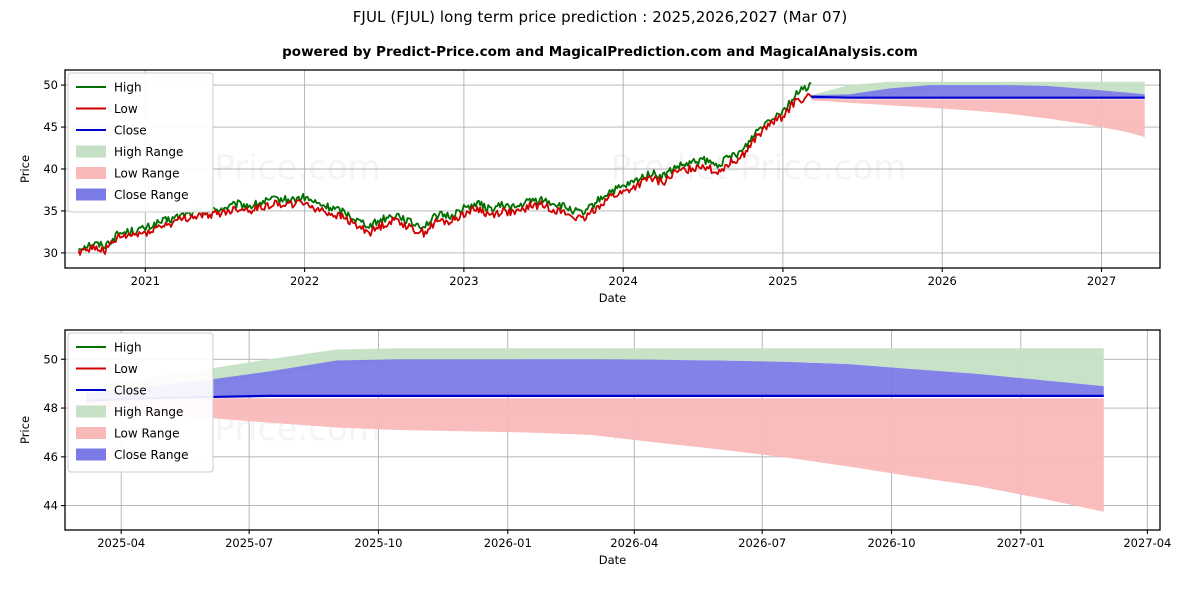 The height and width of the screenshot is (600, 1200). Describe the element at coordinates (121, 543) in the screenshot. I see `svg-text: 2025-04` at that location.